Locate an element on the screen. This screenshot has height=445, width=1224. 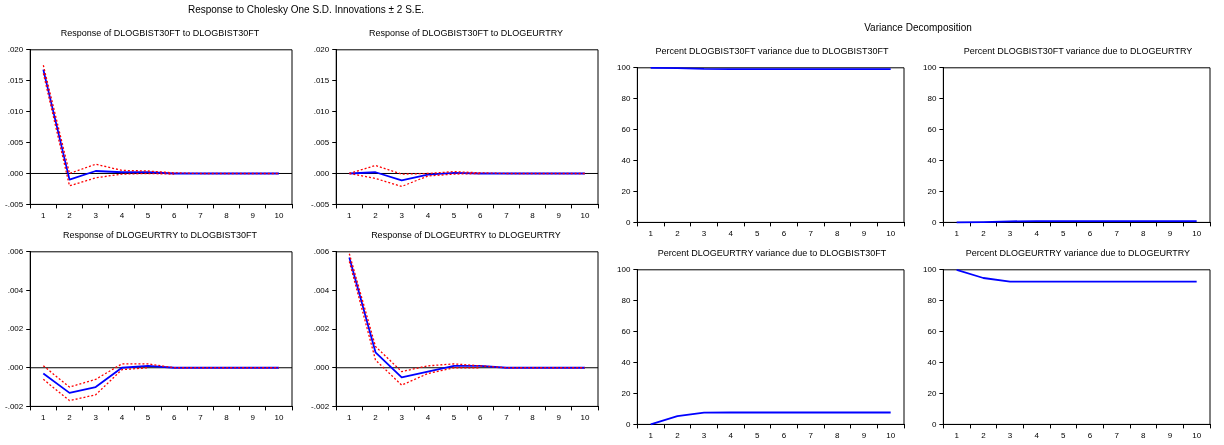
chart-title: Response of DLOGBIST30FT to DLOGBIST30FT is located at coordinates (160, 33).